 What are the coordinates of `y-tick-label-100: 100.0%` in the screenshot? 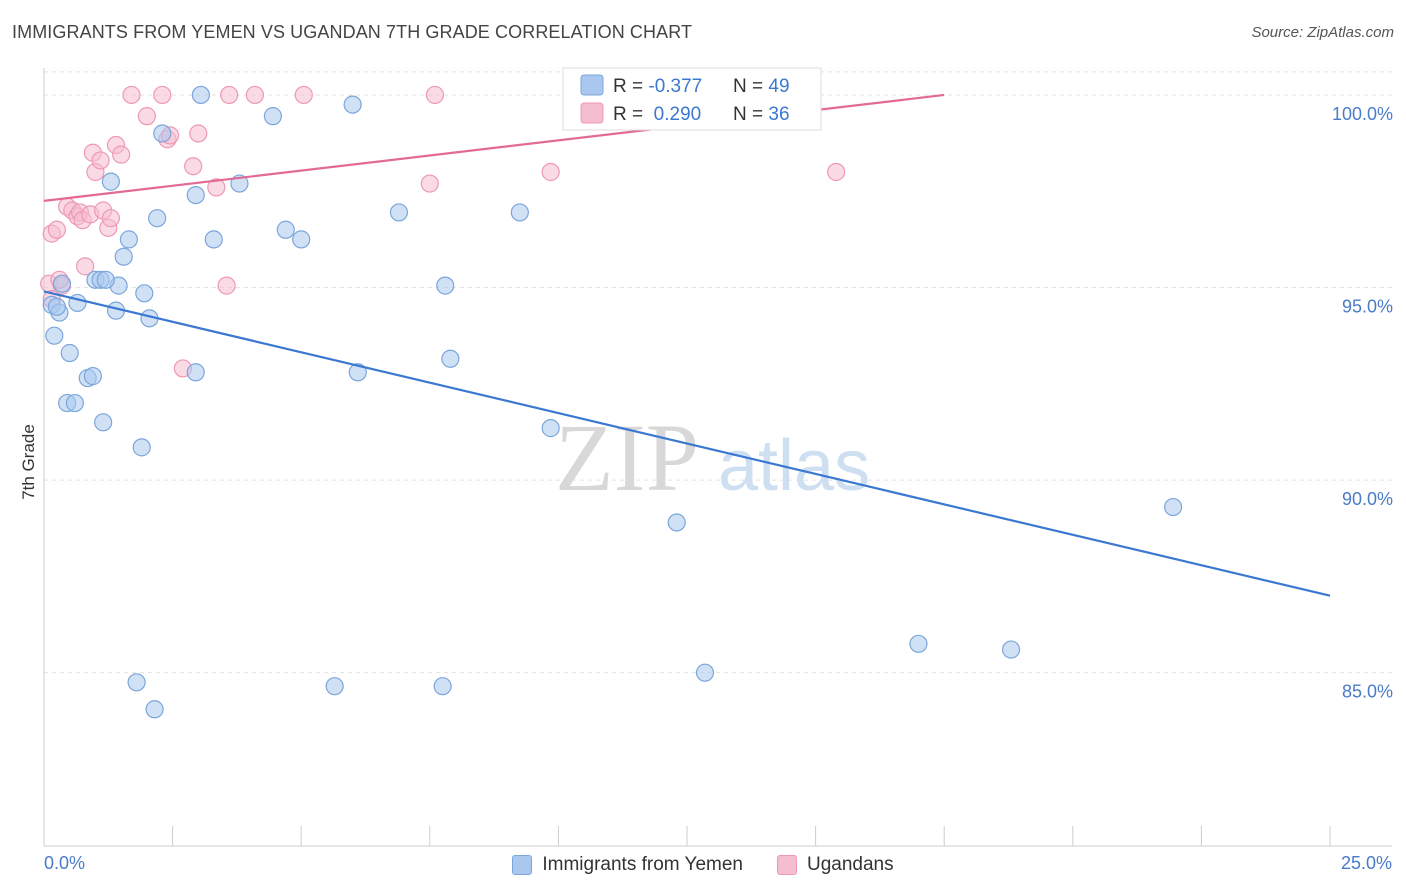 It's located at (1362, 114).